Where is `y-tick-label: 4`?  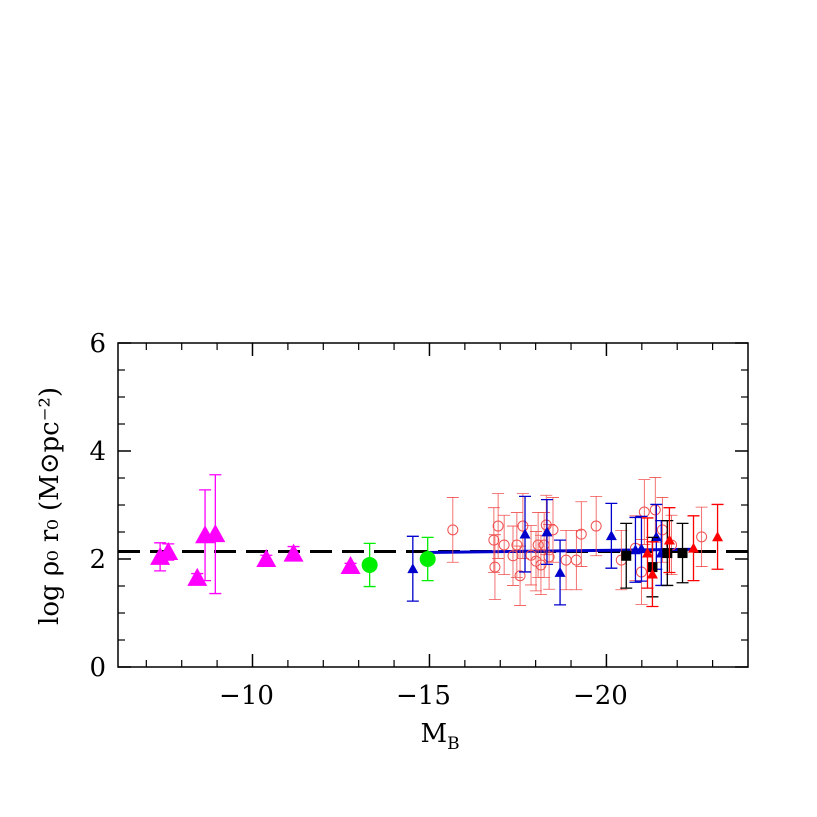
y-tick-label: 4 is located at coordinates (97, 452).